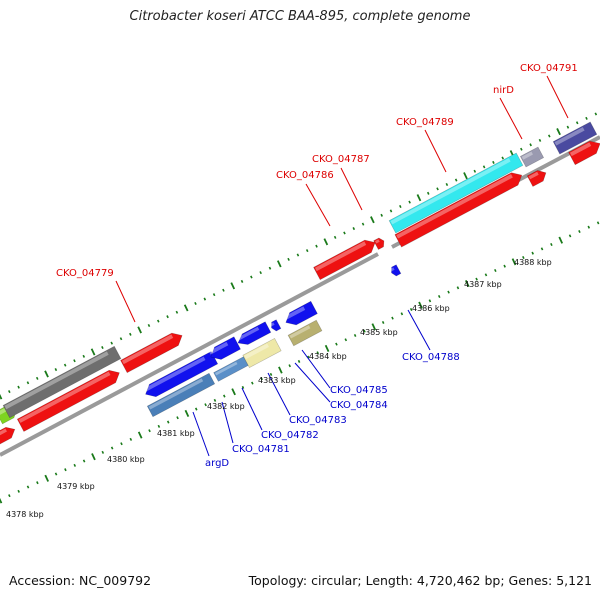 The height and width of the screenshot is (600, 600). I want to click on tick-label-4379: 4379 kbp, so click(76, 486).